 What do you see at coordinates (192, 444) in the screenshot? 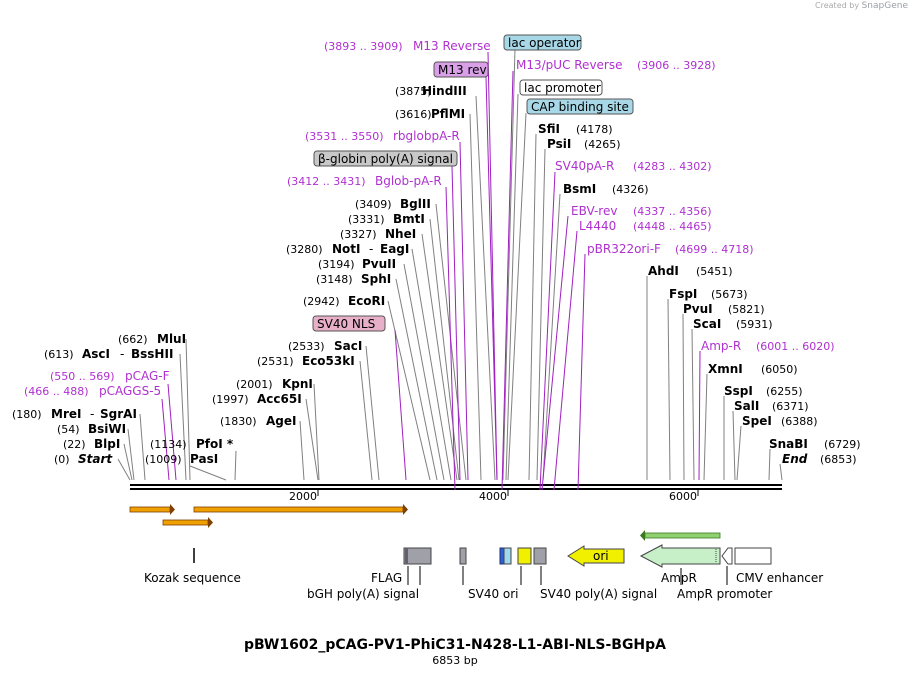
I see `enzyme-pfoi: (1134) PfoI *` at bounding box center [192, 444].